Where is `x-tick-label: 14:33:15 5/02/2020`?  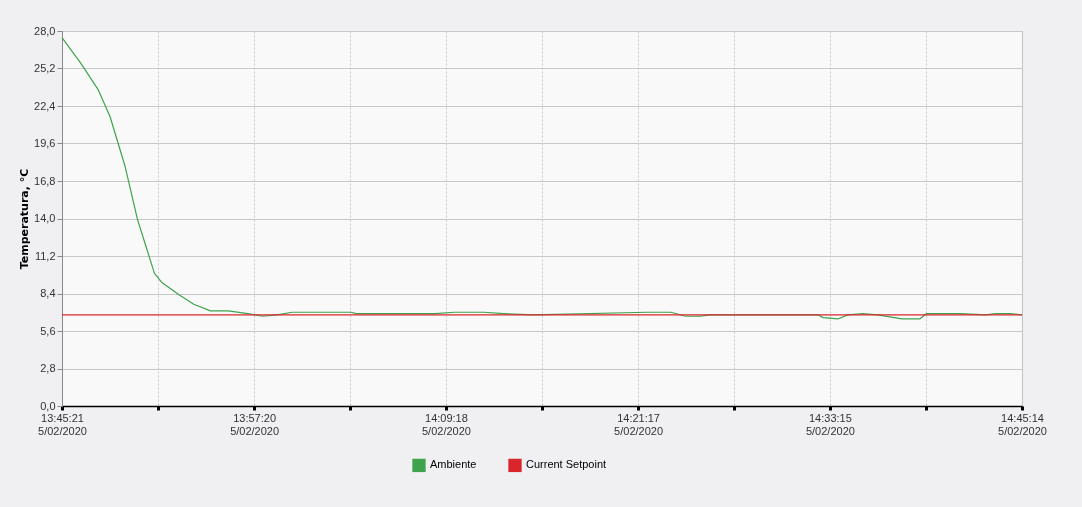
x-tick-label: 14:33:15 5/02/2020 is located at coordinates (830, 424).